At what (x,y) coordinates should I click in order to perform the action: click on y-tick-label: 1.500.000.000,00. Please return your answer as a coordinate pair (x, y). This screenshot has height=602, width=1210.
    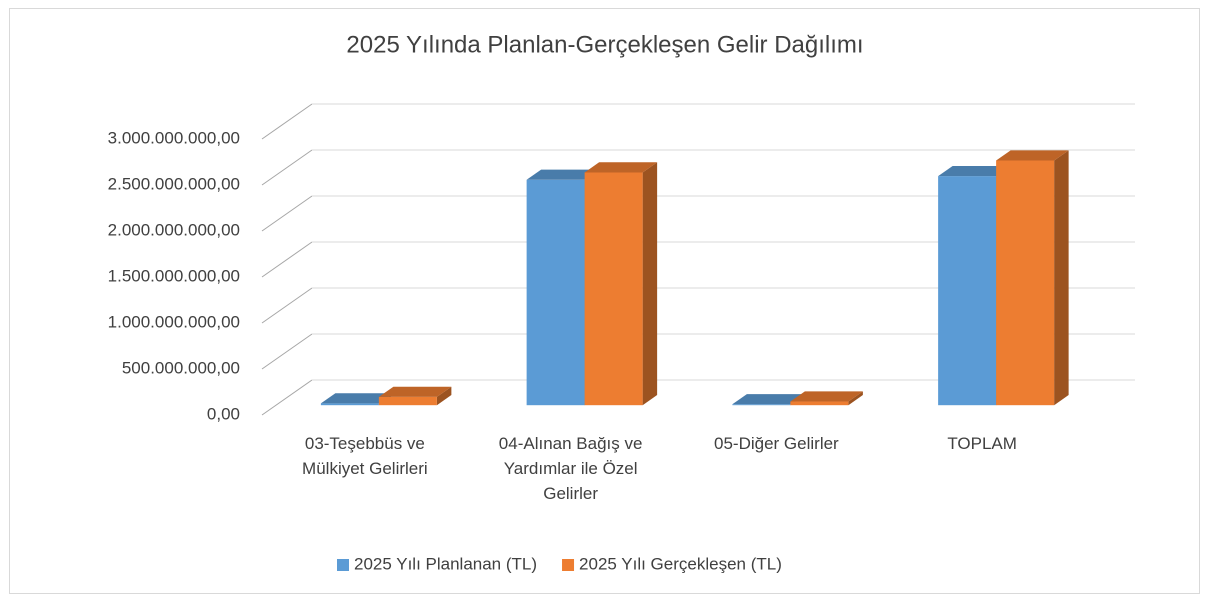
    Looking at the image, I should click on (174, 275).